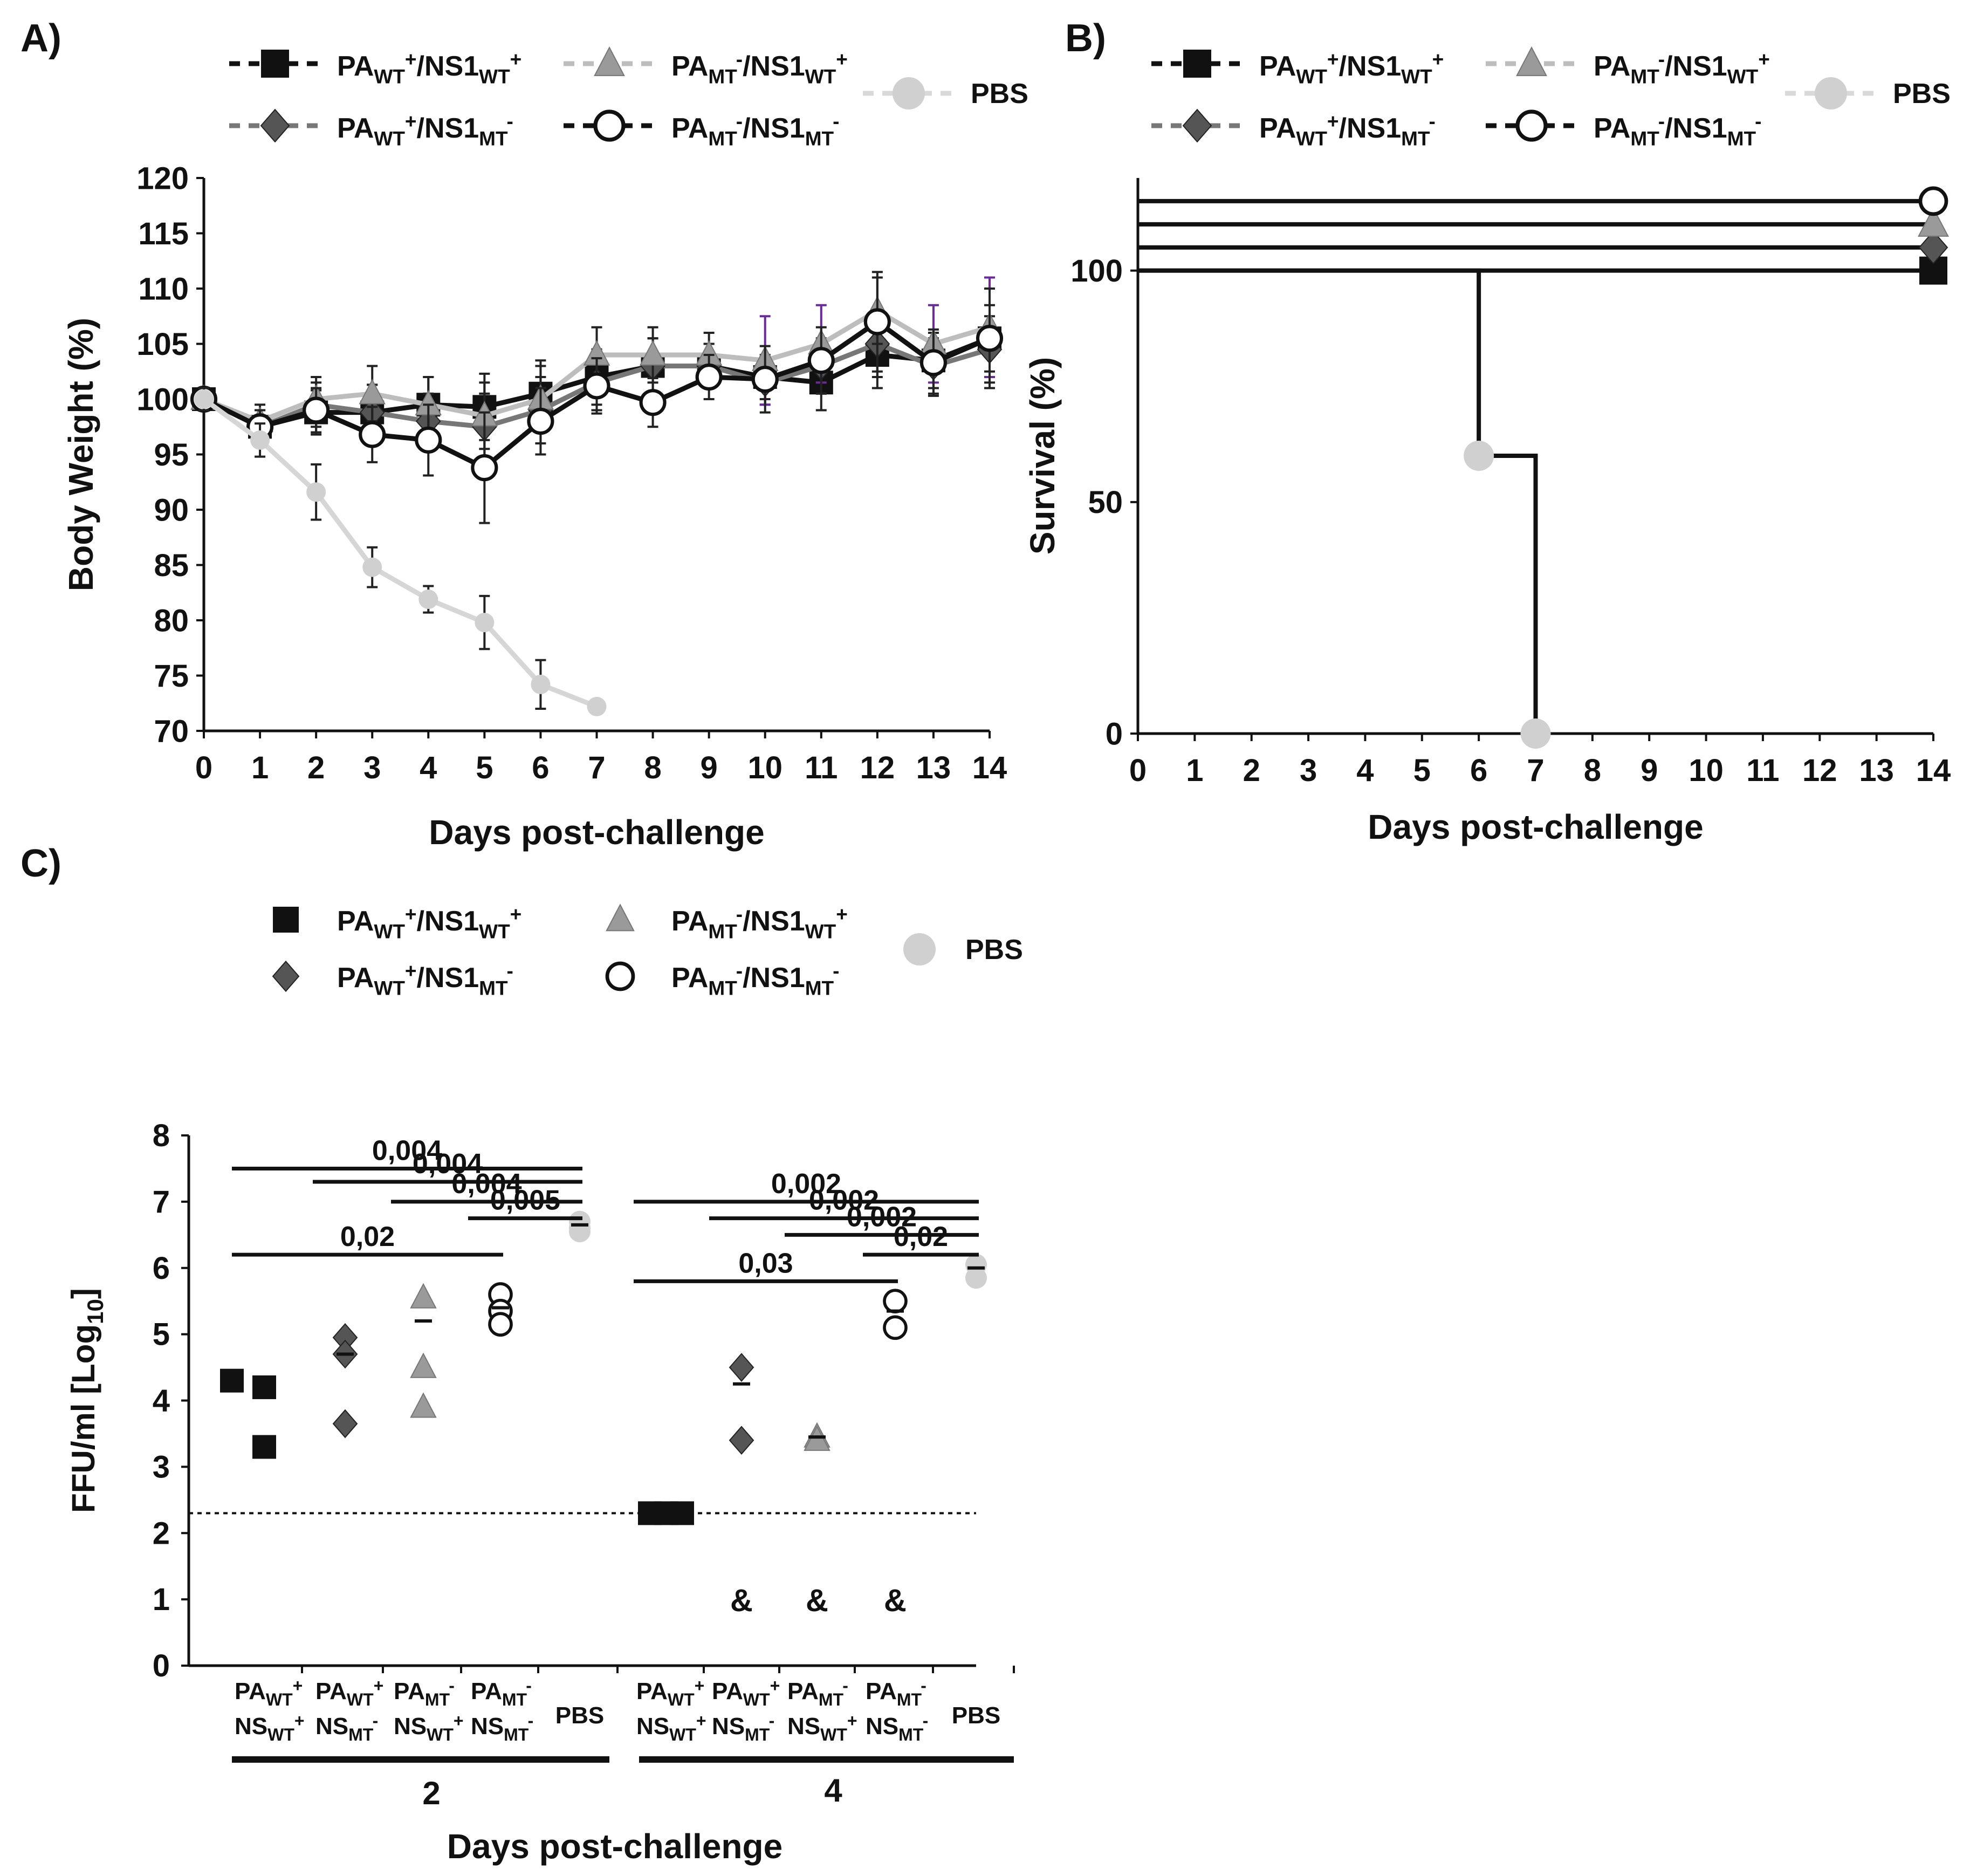 This screenshot has height=1876, width=1963. Describe the element at coordinates (821, 767) in the screenshot. I see `panel-a-x-tick-label: 11` at that location.